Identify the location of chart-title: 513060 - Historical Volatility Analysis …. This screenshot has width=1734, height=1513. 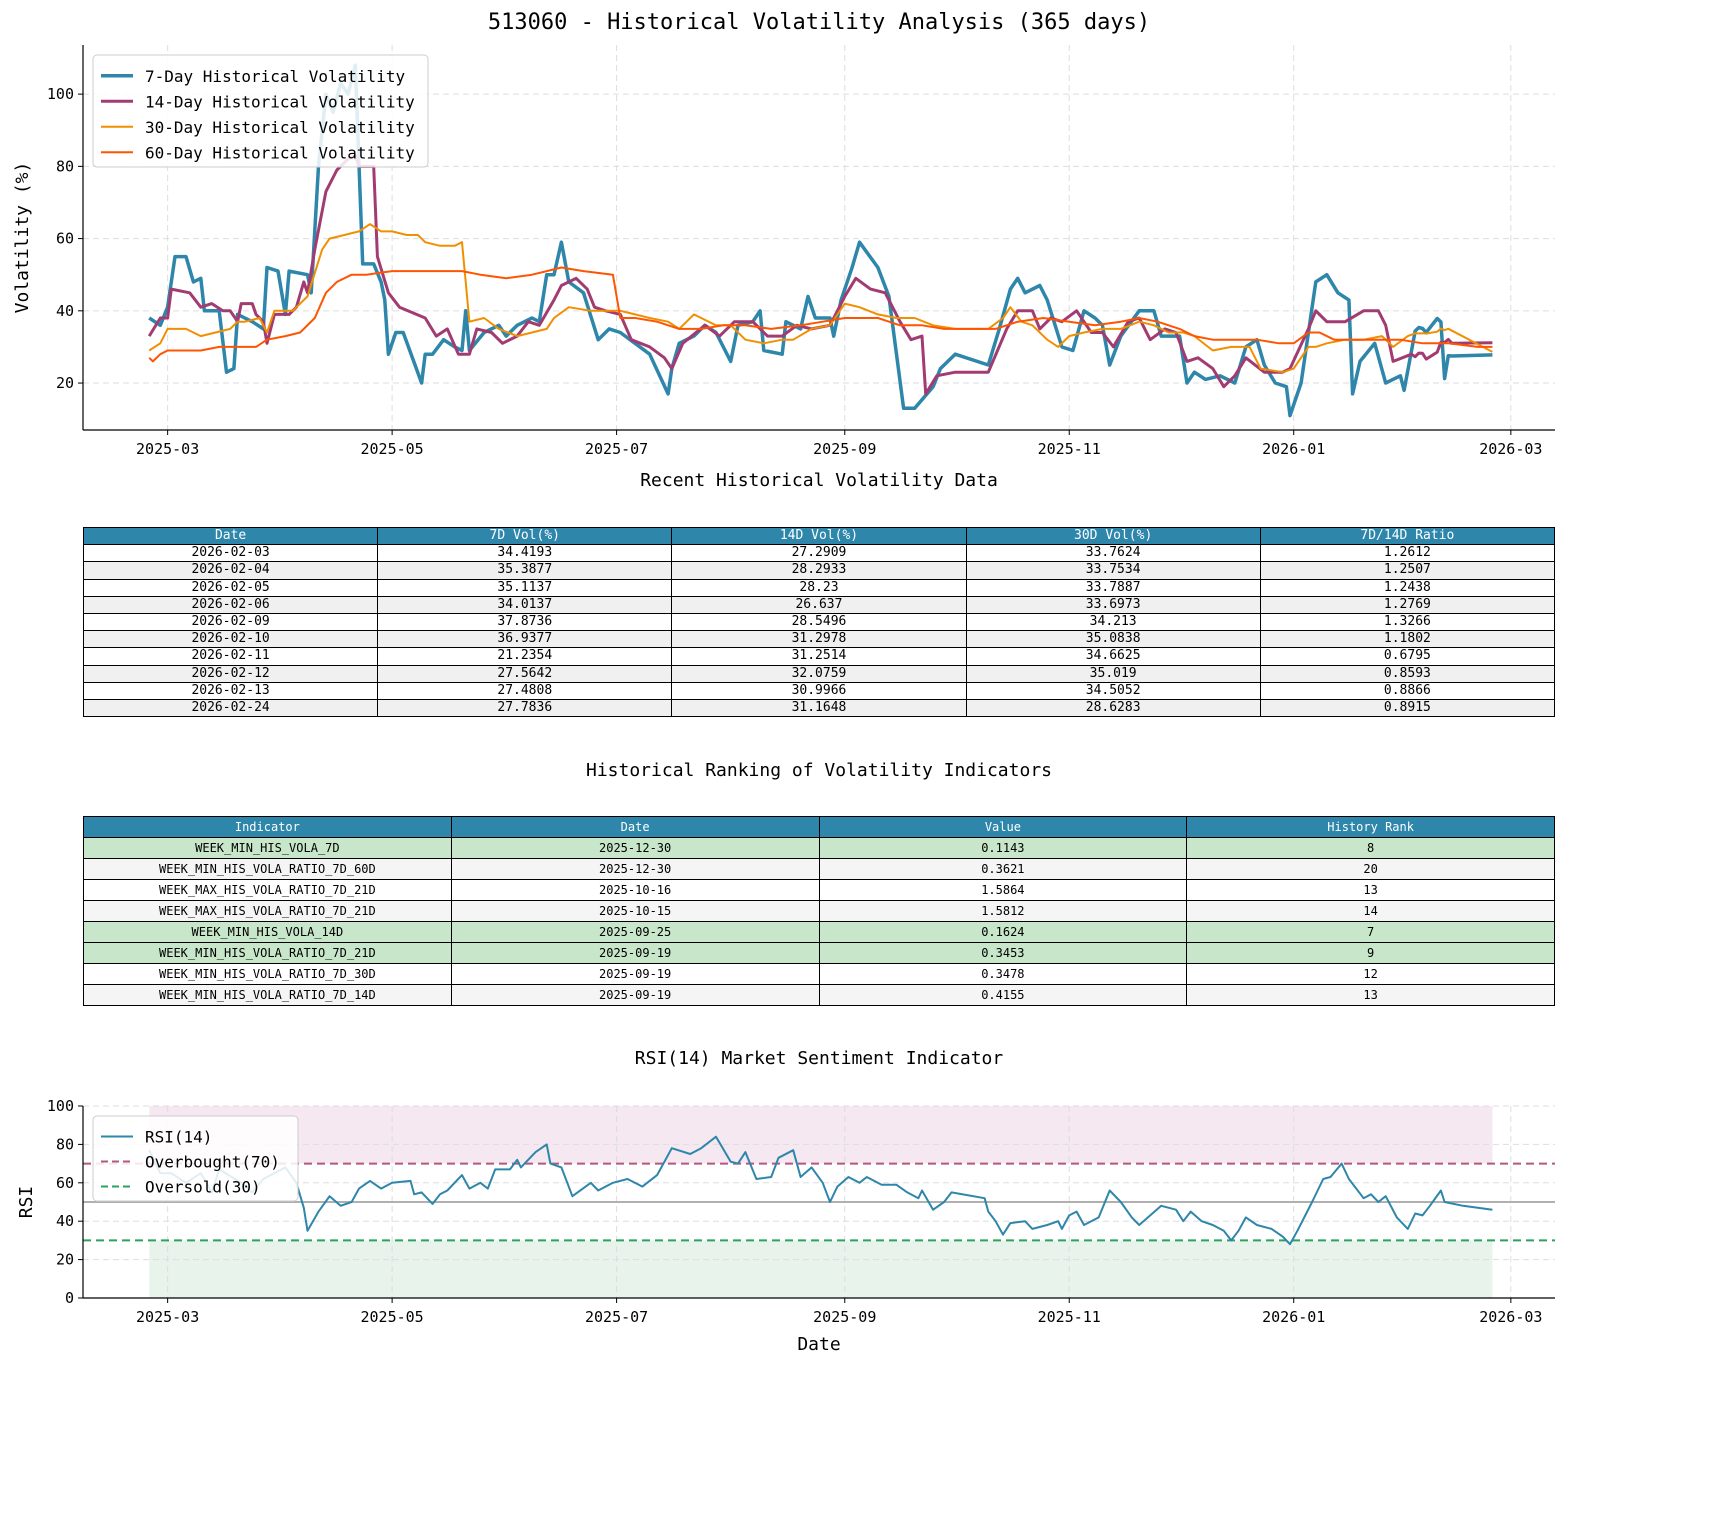
(819, 22).